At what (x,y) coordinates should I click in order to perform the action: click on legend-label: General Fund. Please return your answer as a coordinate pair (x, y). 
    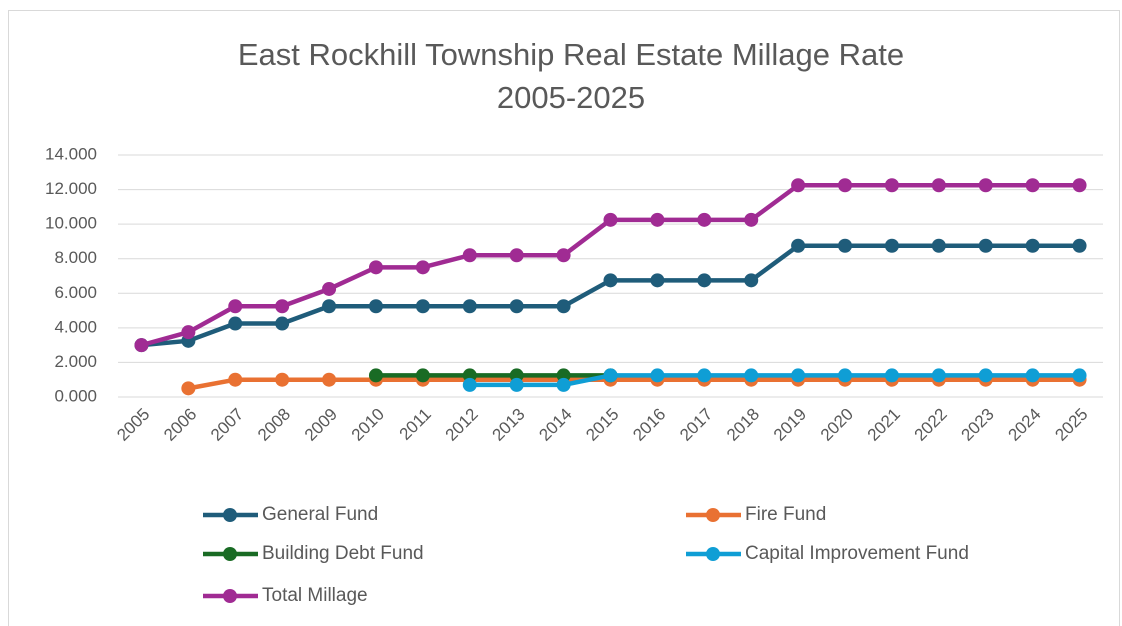
    Looking at the image, I should click on (320, 514).